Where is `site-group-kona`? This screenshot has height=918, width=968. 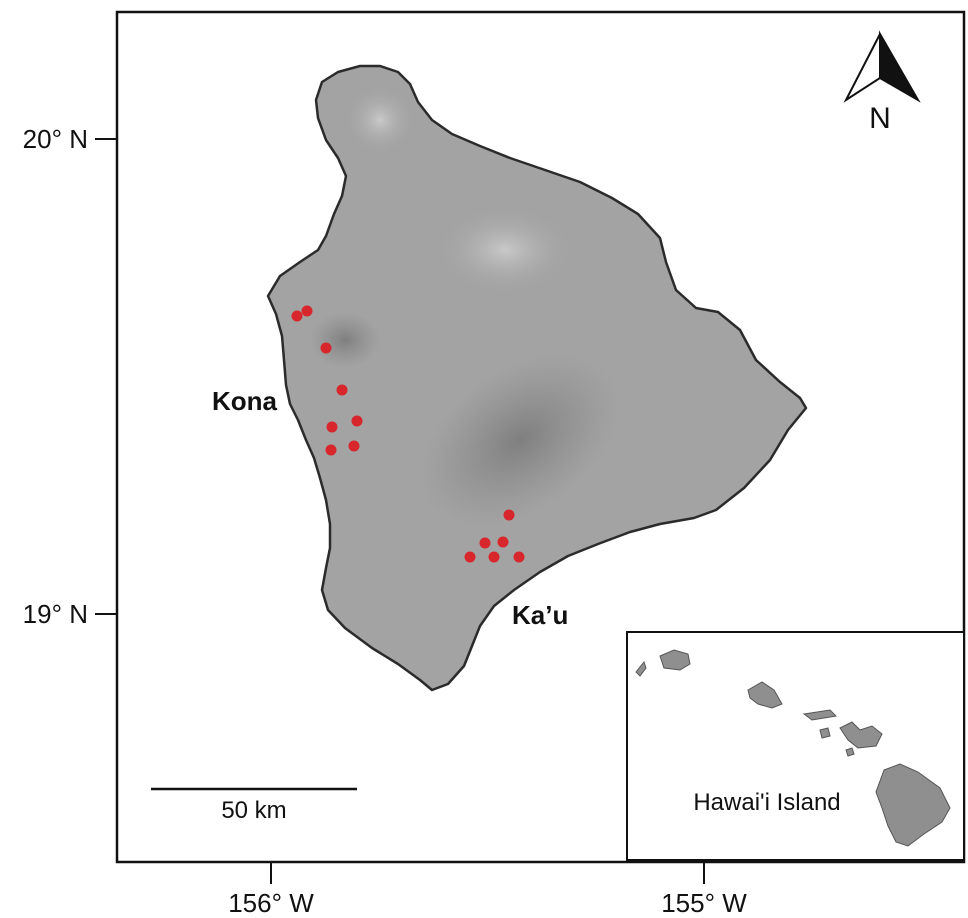 site-group-kona is located at coordinates (327, 380).